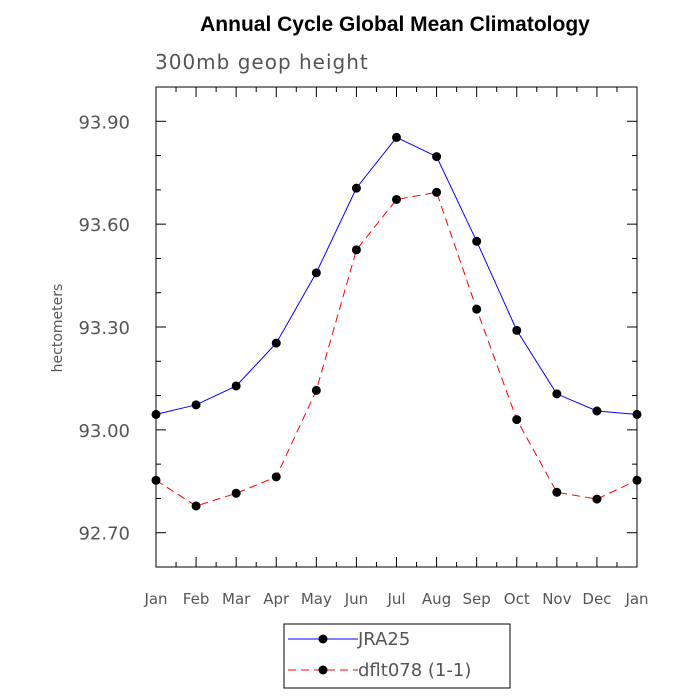 This screenshot has width=700, height=700. I want to click on y-tick-label: 93.30, so click(104, 328).